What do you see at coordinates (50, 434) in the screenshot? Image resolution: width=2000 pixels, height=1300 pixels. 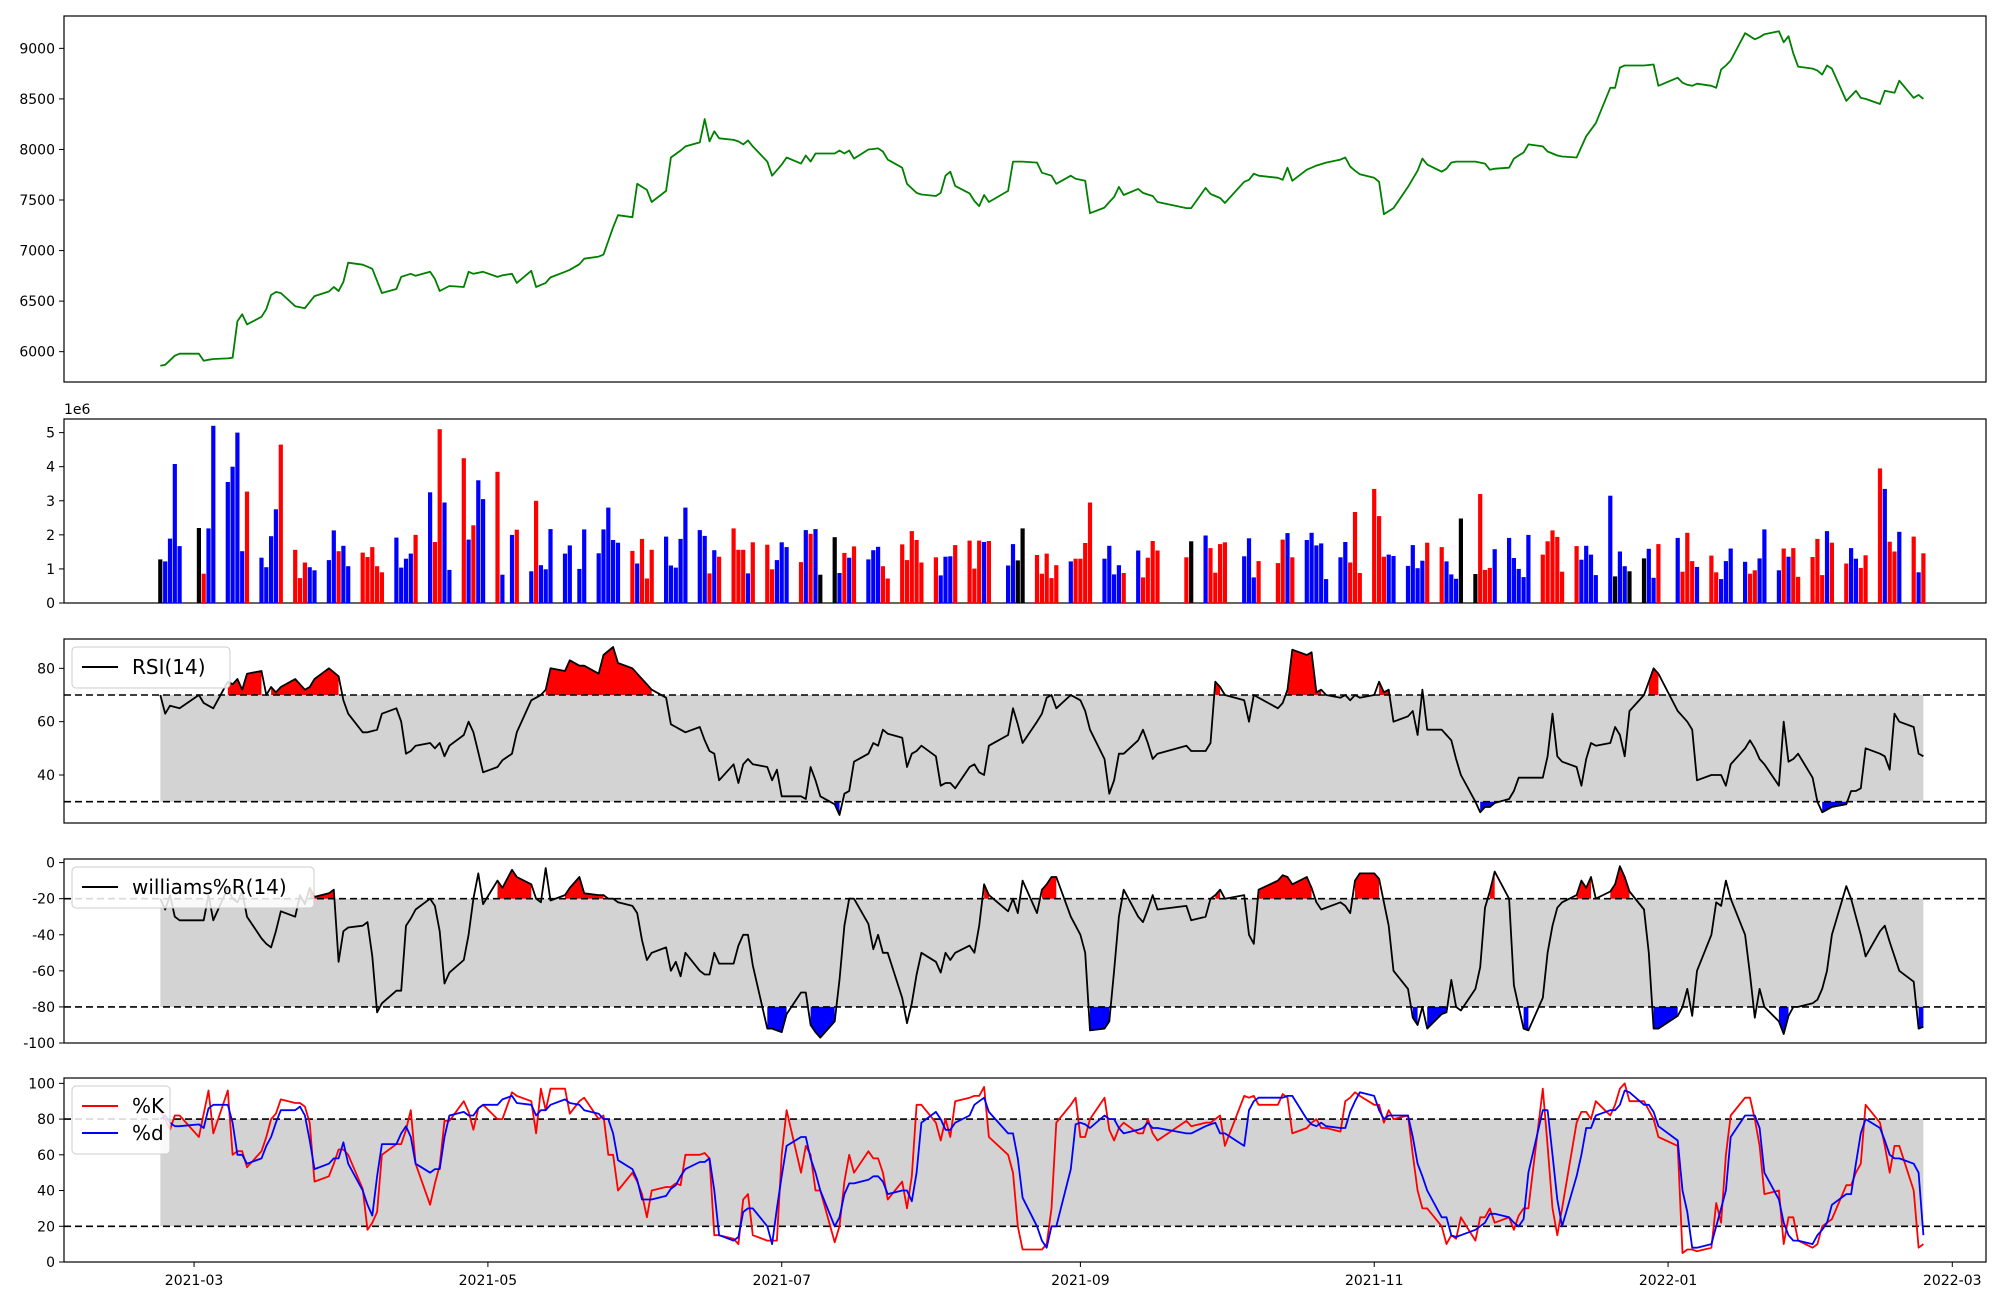 I see `y-tick-label: 5` at bounding box center [50, 434].